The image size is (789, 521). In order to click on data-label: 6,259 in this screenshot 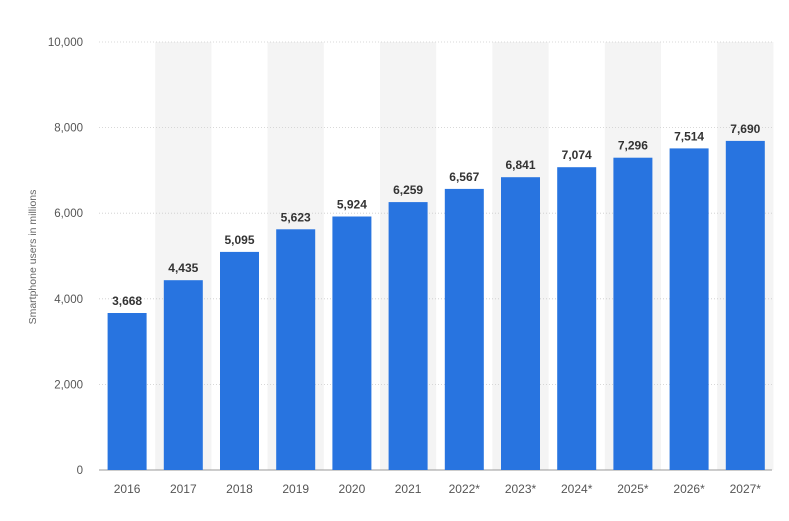, I will do `click(408, 190)`.